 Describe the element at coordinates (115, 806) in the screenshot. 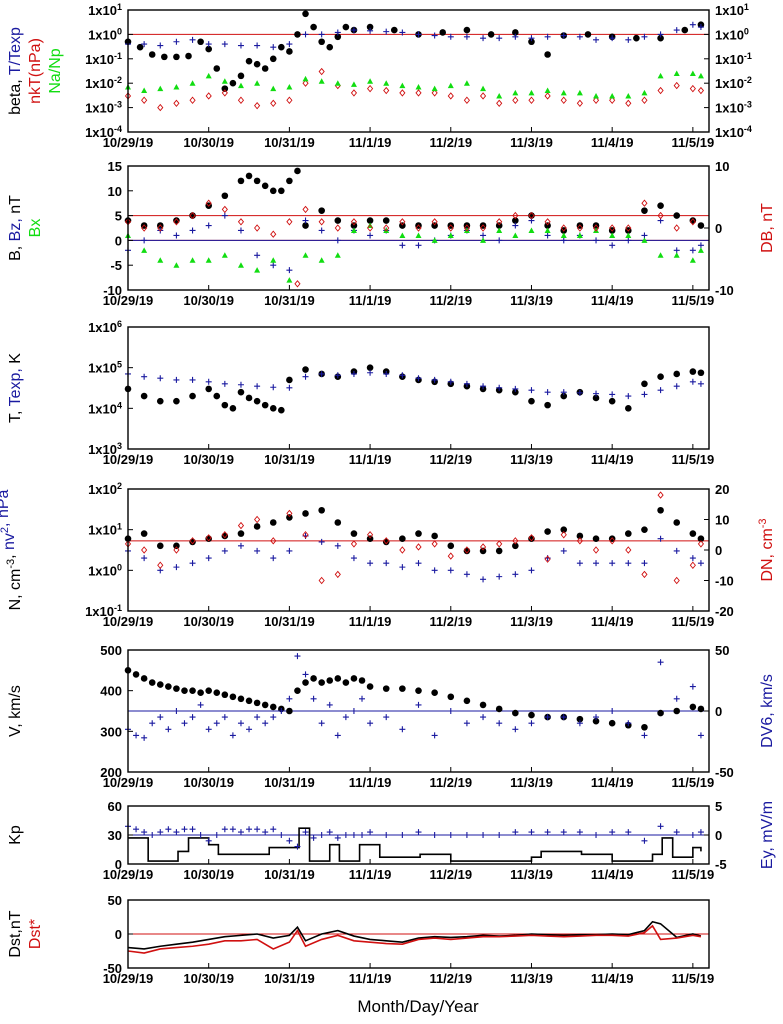

I see `y-tick-label: 60` at that location.